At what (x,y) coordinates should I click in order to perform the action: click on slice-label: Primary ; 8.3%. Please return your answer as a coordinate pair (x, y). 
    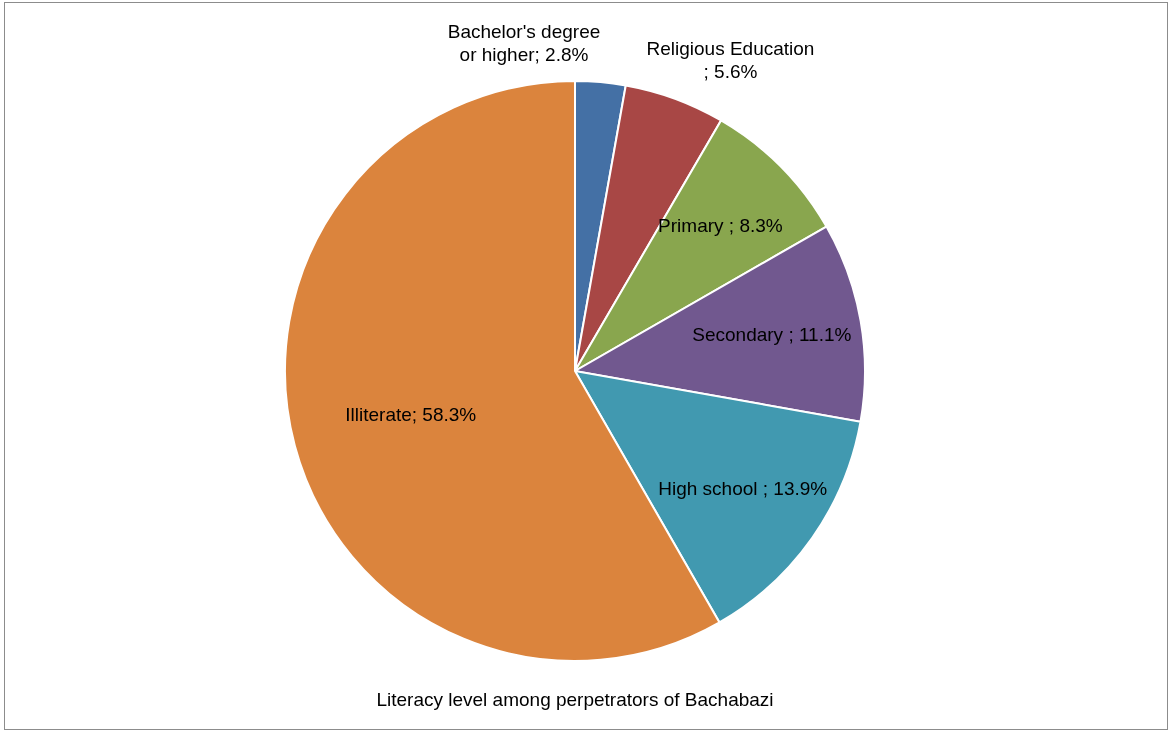
    Looking at the image, I should click on (720, 226).